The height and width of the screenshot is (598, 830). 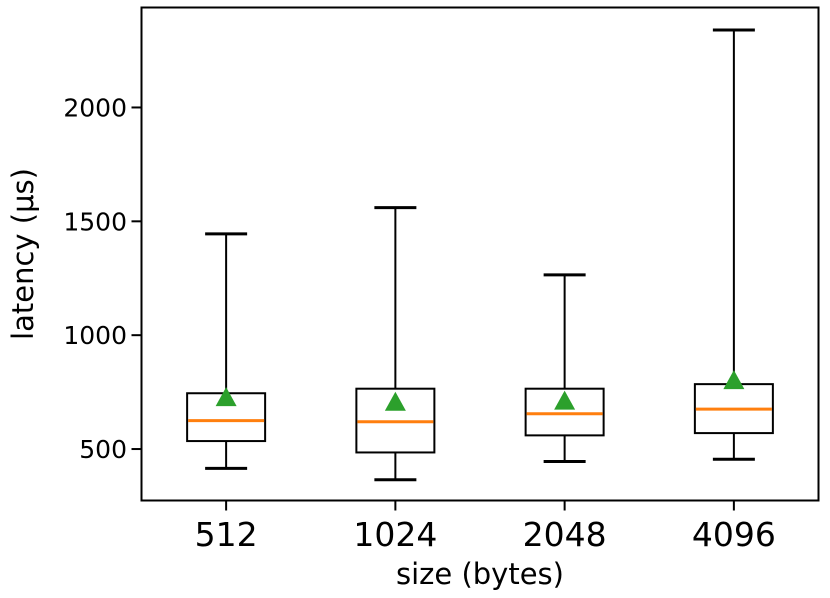 I want to click on x-tick-label: 2048, so click(x=565, y=534).